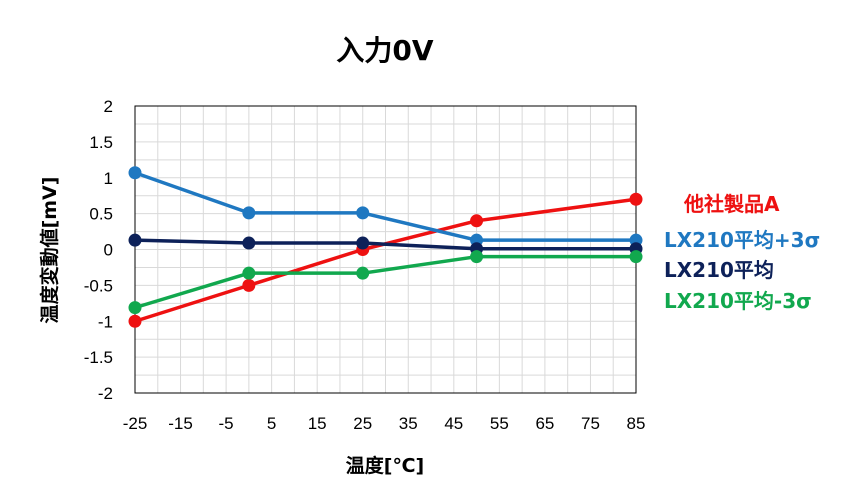  I want to click on x-tick-label: -25, so click(135, 423).